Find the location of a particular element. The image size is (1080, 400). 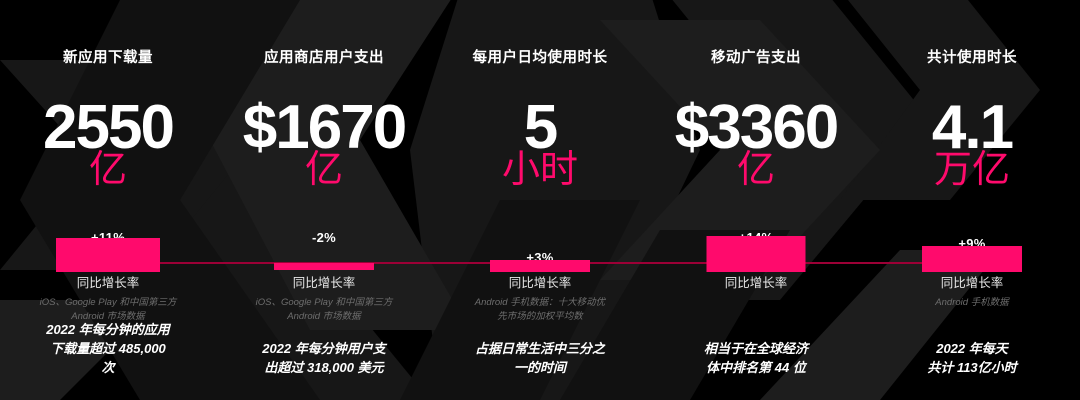

growth-bar-group: +3% is located at coordinates (540, 250).